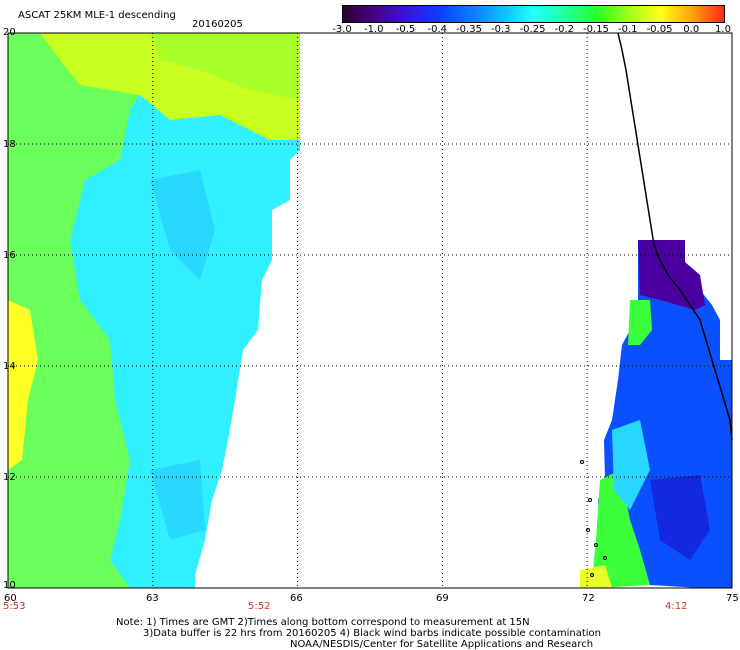 This screenshot has height=650, width=740. I want to click on lat-label-12: 12, so click(9, 477).